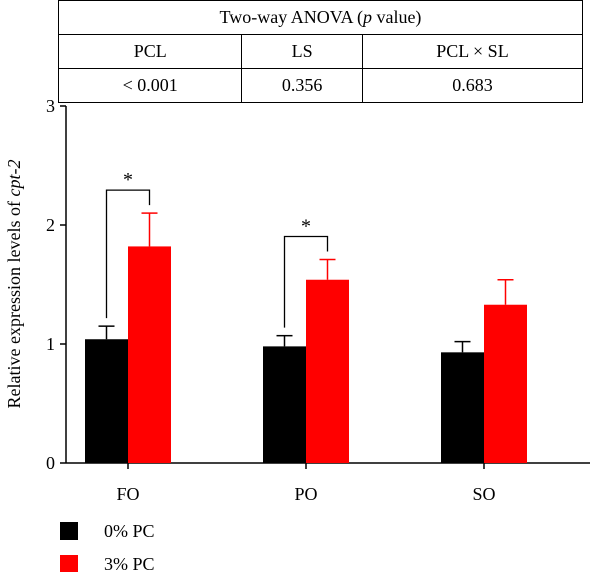 This screenshot has width=600, height=572. Describe the element at coordinates (302, 85) in the screenshot. I see `anova-value-ls: 0.356` at that location.